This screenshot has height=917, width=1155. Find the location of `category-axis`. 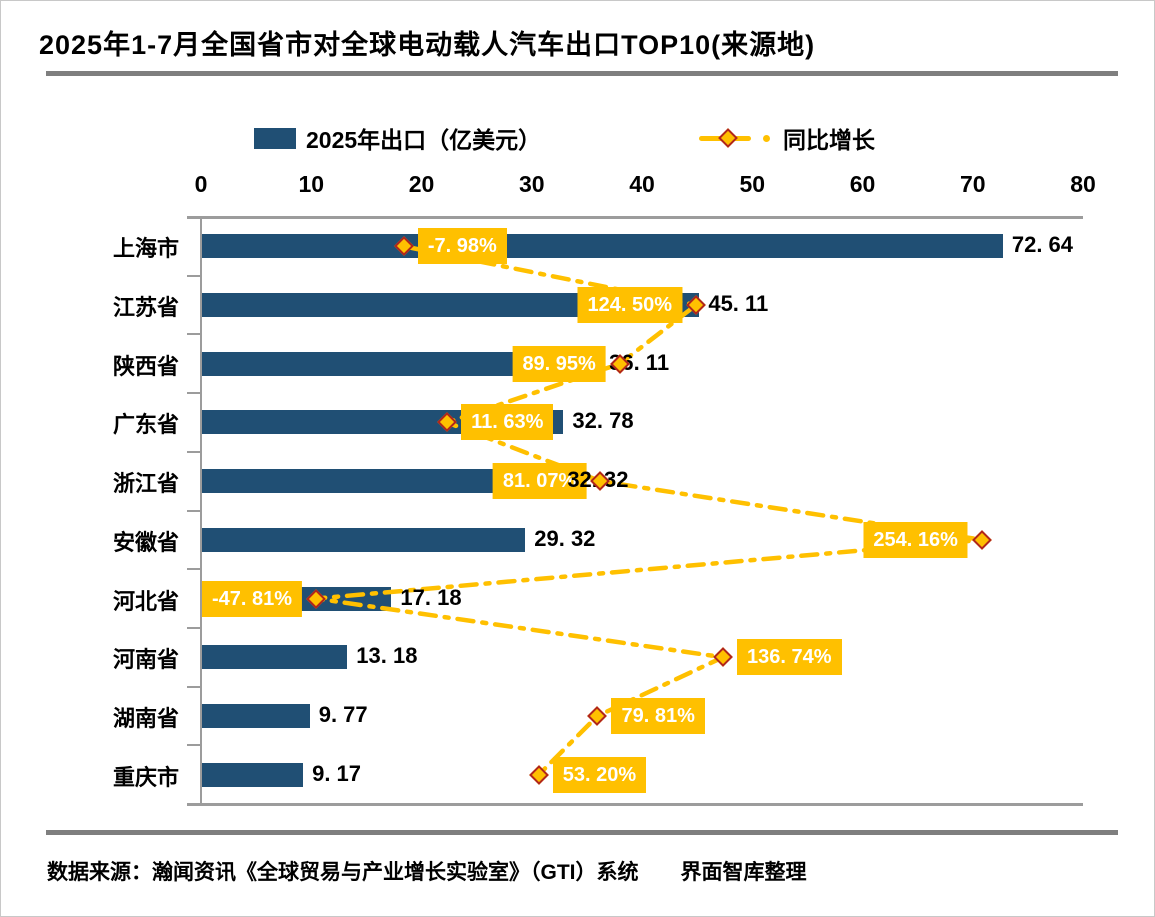

category-axis is located at coordinates (201, 510).